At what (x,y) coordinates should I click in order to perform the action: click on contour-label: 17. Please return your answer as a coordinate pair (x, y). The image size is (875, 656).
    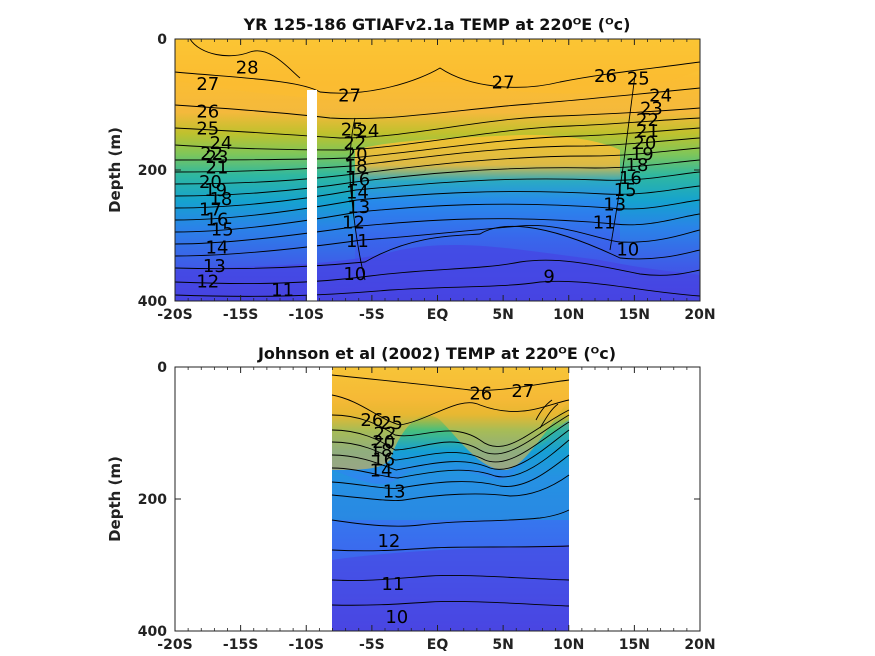
    Looking at the image, I should click on (210, 210).